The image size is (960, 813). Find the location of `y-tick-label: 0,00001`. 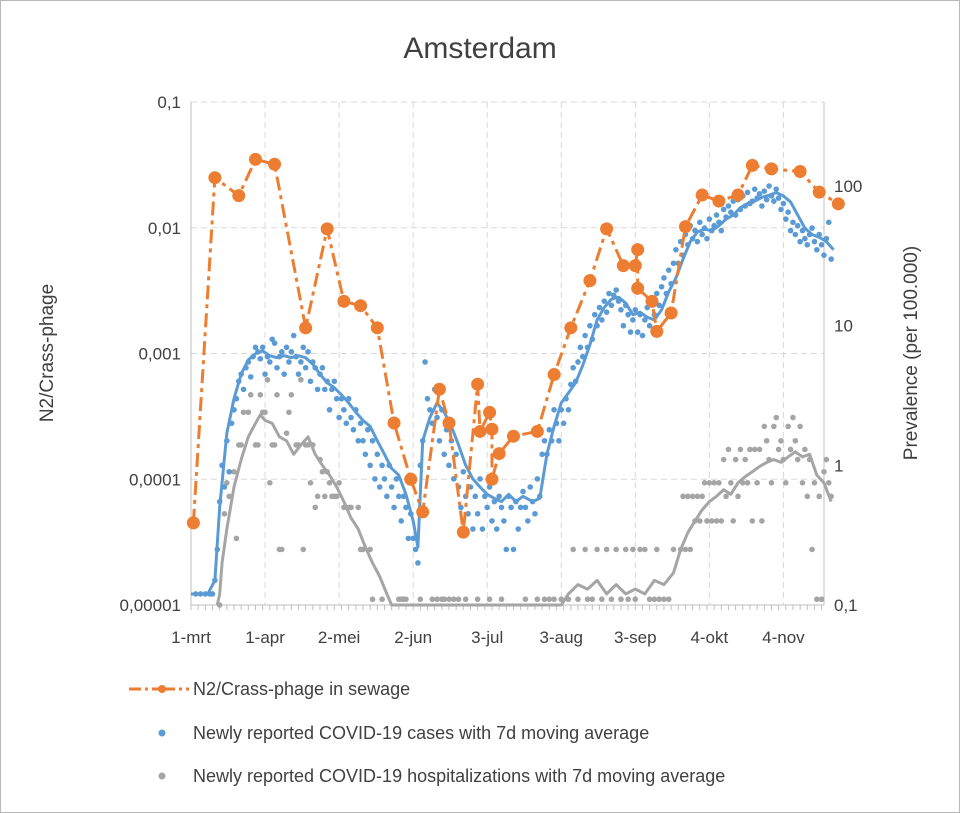

y-tick-label: 0,00001 is located at coordinates (150, 605).